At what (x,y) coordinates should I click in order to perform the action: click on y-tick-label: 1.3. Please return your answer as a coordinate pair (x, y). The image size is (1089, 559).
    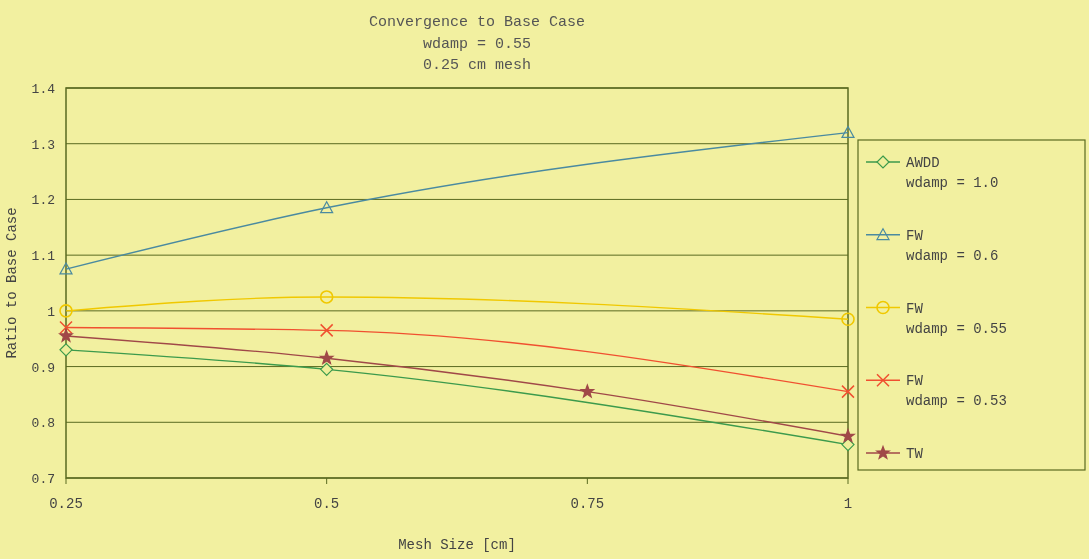
    Looking at the image, I should click on (43, 145).